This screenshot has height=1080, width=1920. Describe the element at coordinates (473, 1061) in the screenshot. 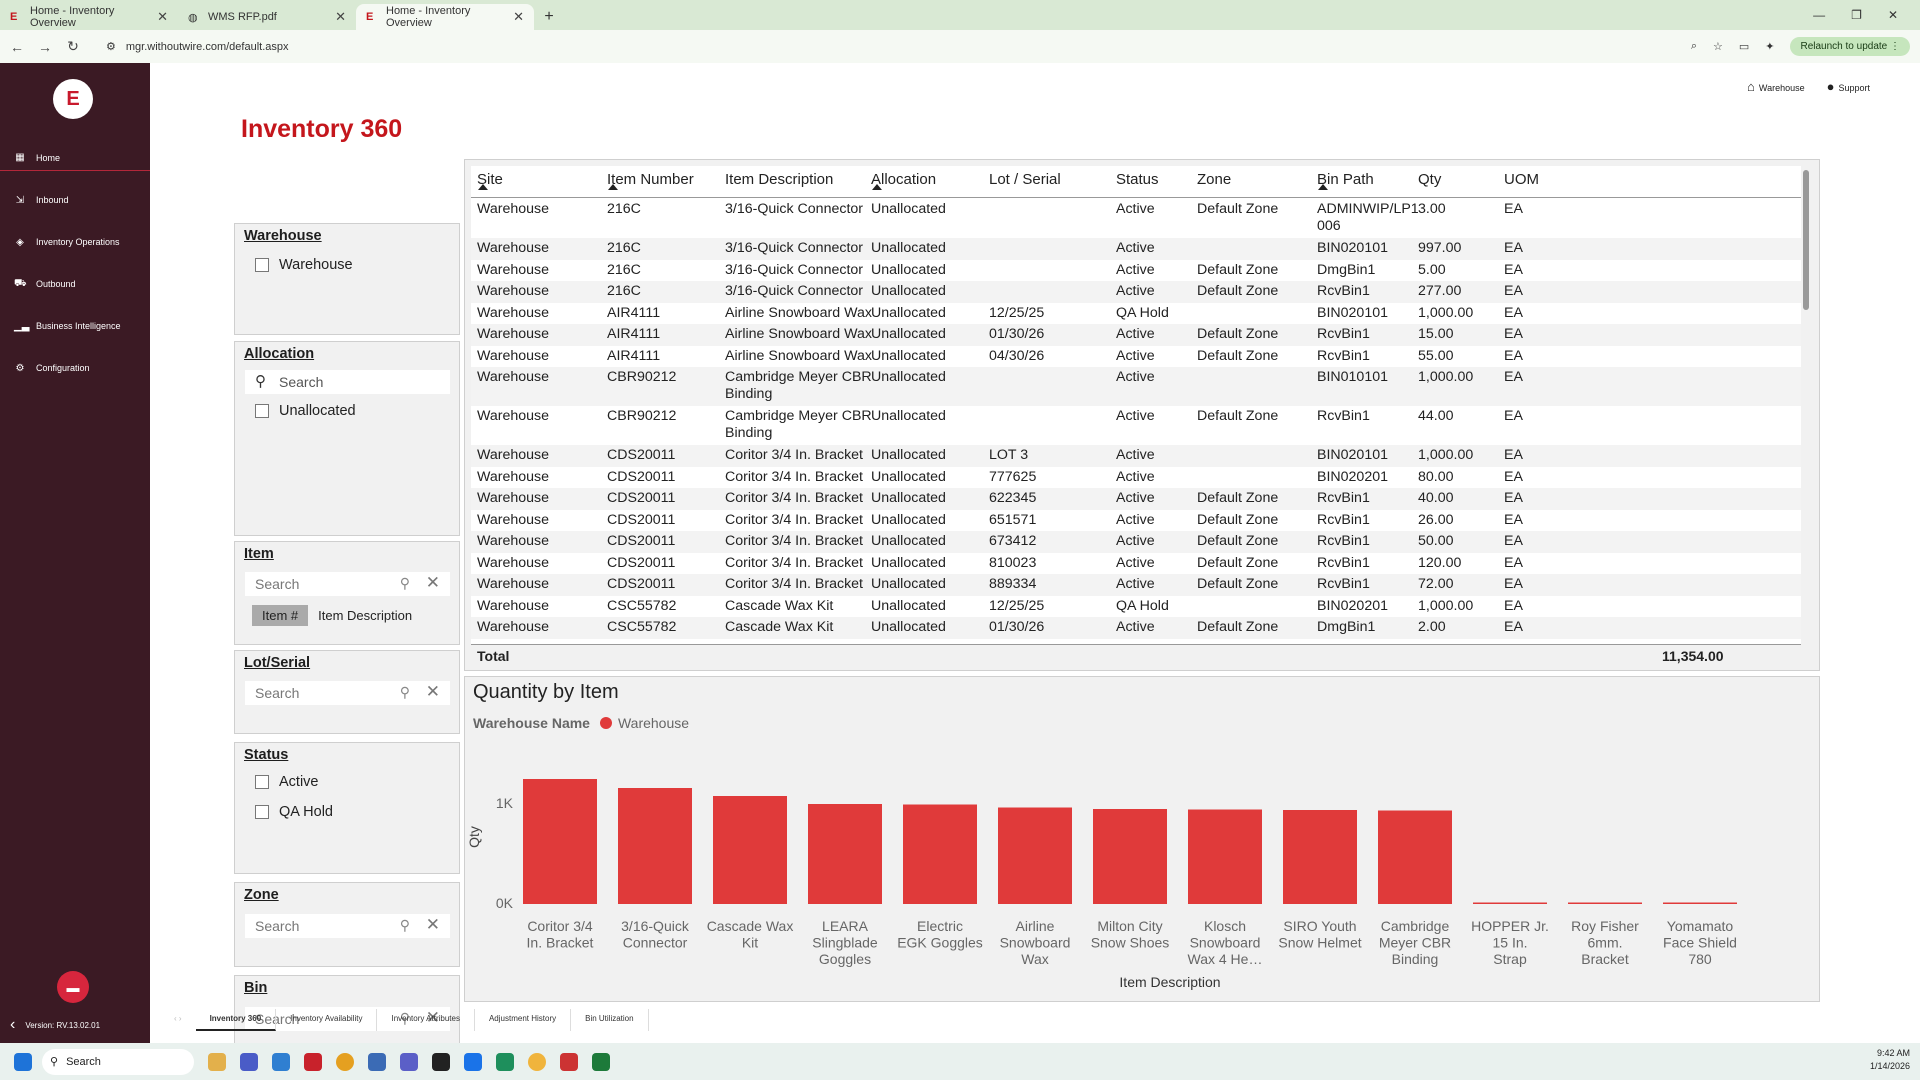

I see `outlook-icon` at that location.